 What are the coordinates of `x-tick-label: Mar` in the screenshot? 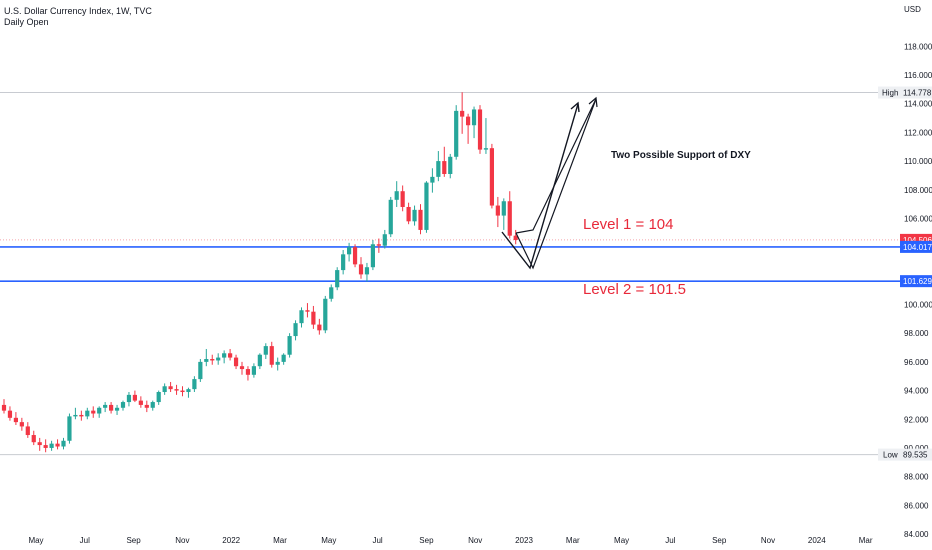 It's located at (573, 540).